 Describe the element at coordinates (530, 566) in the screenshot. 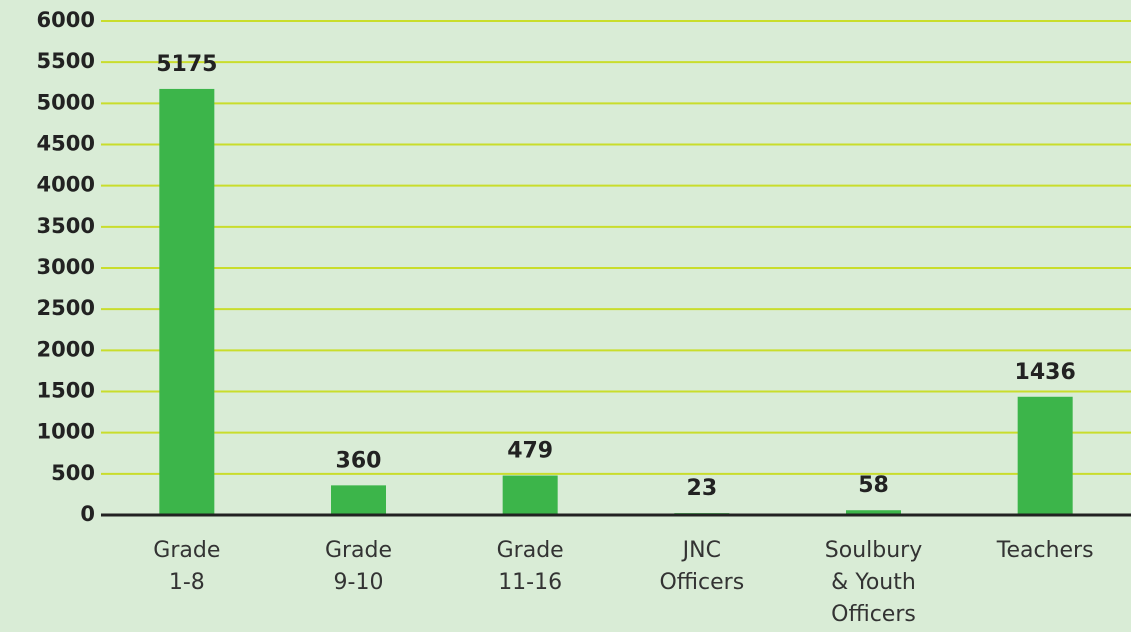

I see `x-tick-label: Grade 11-16` at that location.